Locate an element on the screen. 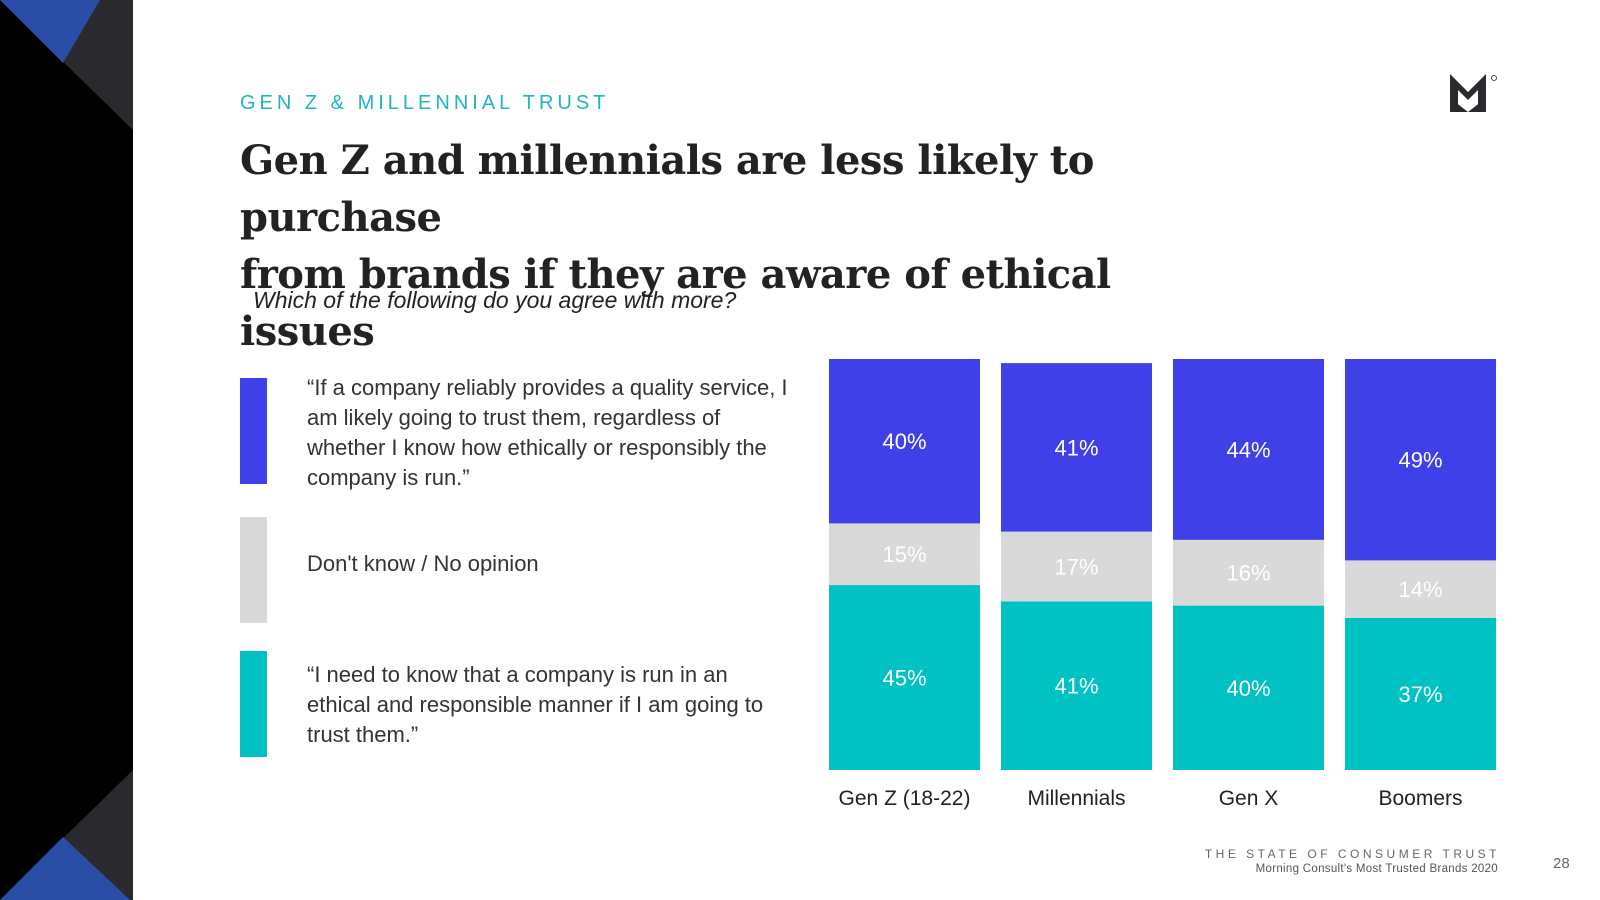 The height and width of the screenshot is (900, 1600). data-label-2-2: 17% is located at coordinates (1076, 567).